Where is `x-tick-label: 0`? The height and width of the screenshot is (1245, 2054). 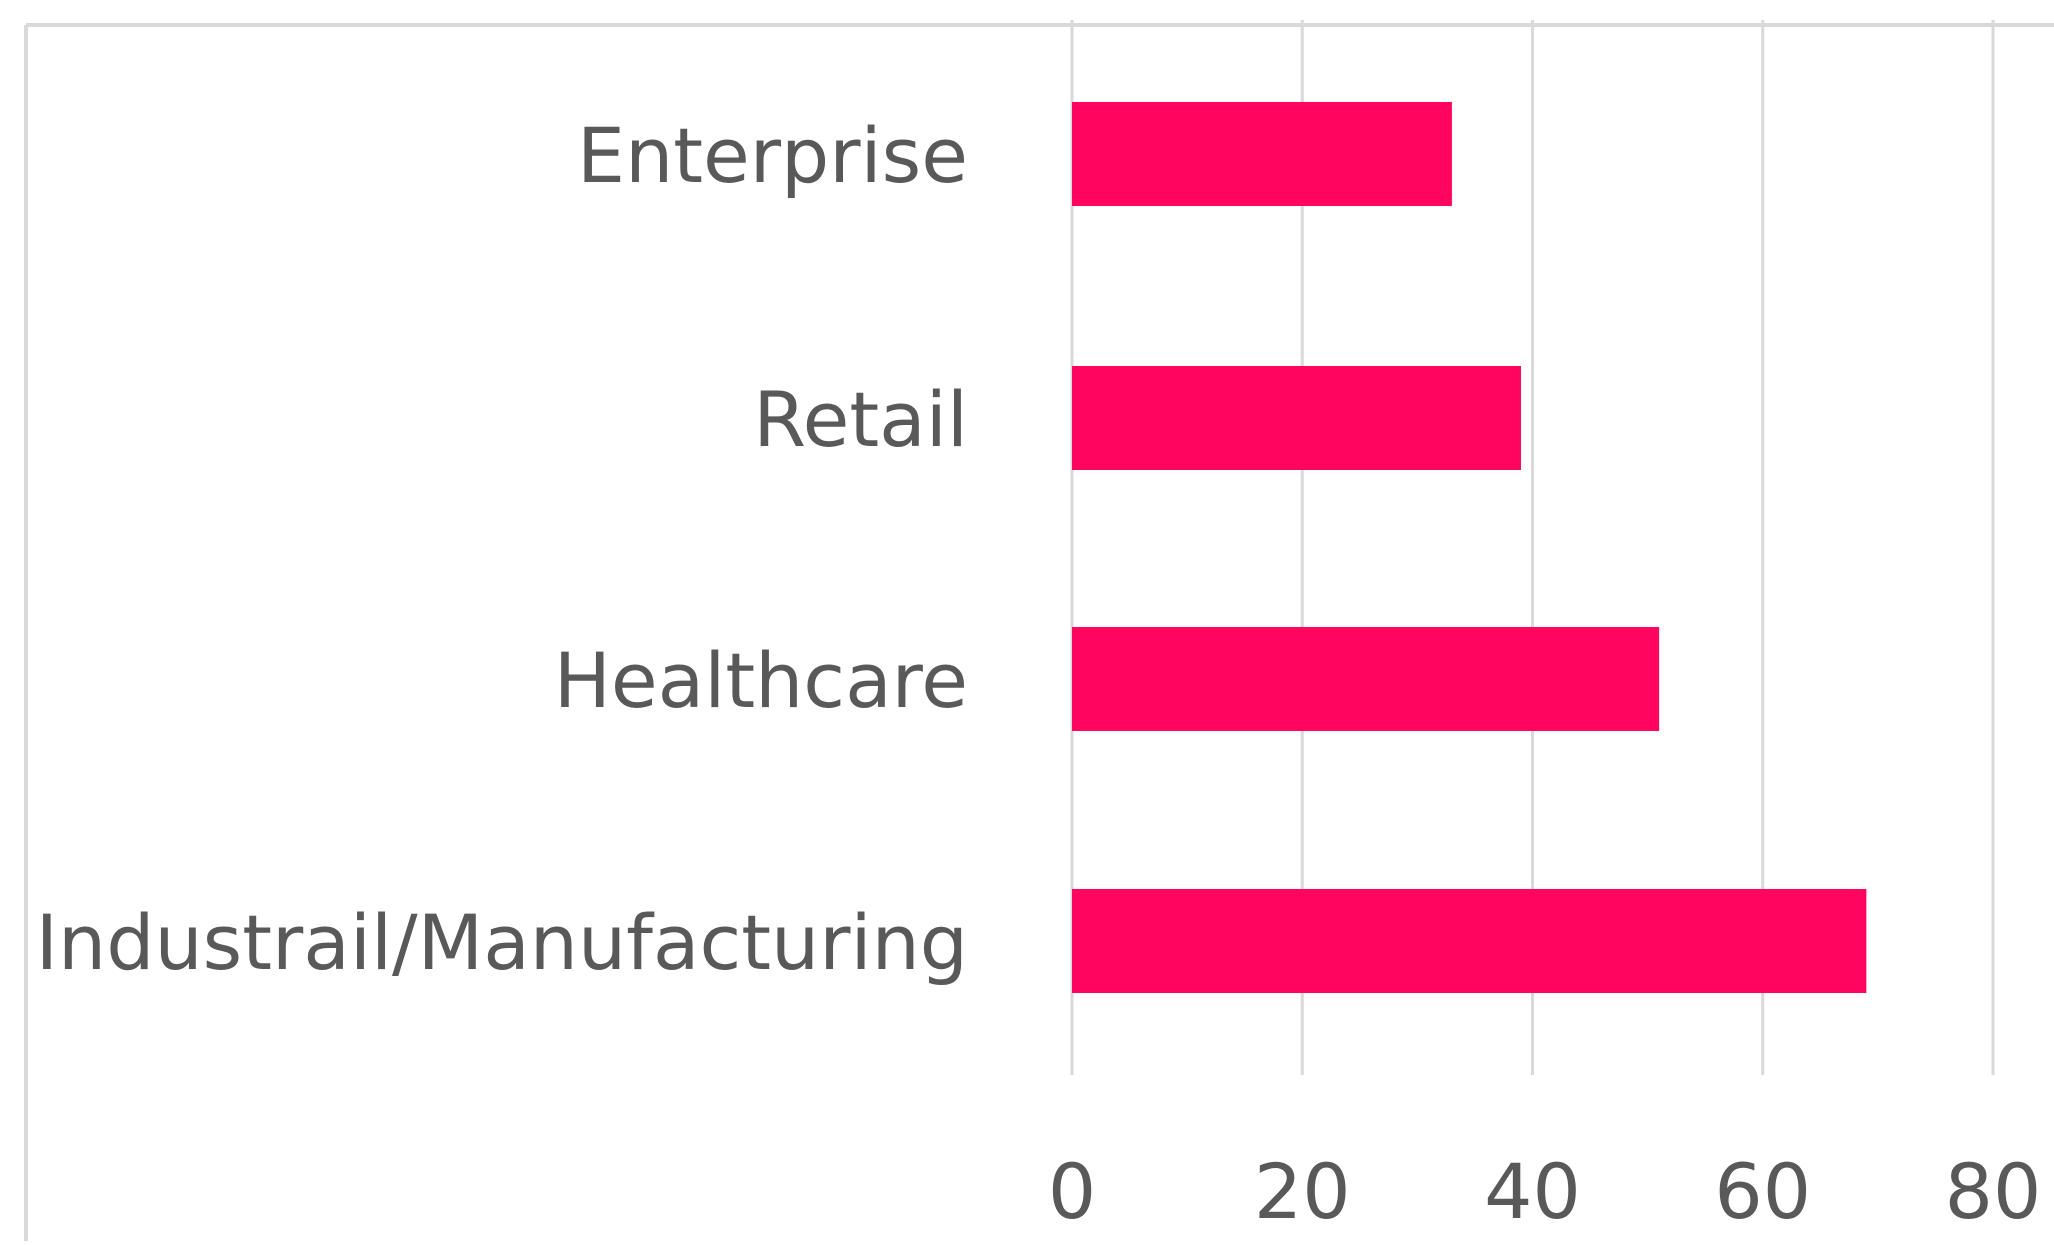 x-tick-label: 0 is located at coordinates (1072, 1191).